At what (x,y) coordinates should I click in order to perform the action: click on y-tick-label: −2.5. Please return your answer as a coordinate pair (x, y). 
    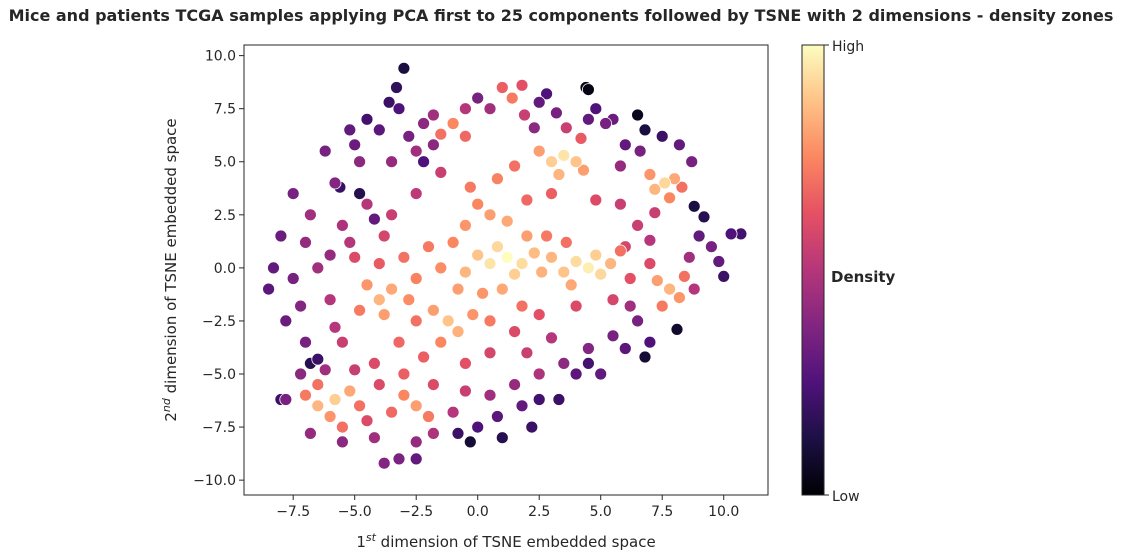
    Looking at the image, I should click on (219, 322).